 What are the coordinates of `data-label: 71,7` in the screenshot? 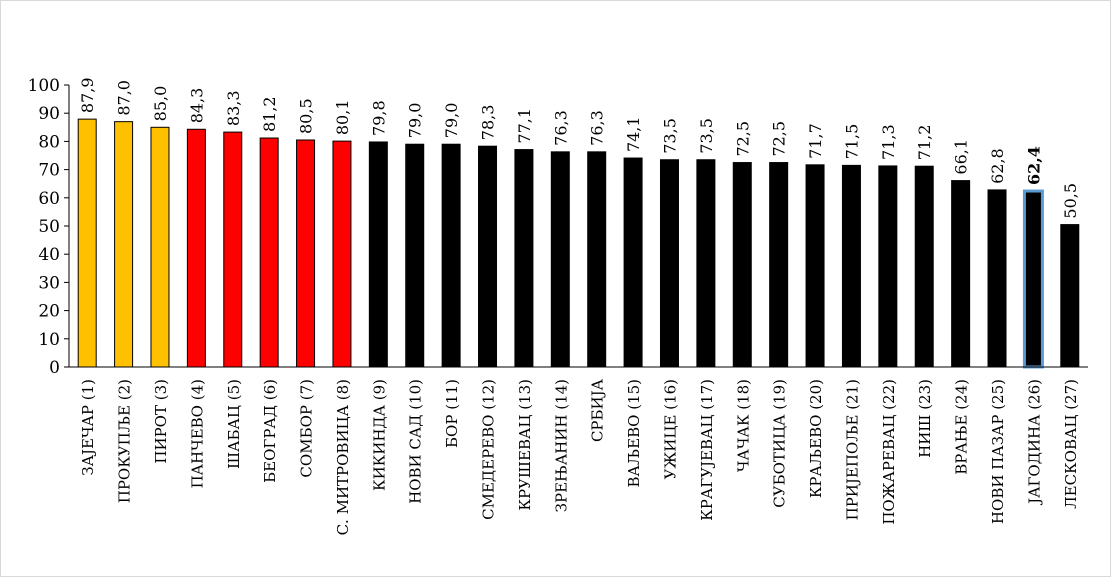 It's located at (815, 141).